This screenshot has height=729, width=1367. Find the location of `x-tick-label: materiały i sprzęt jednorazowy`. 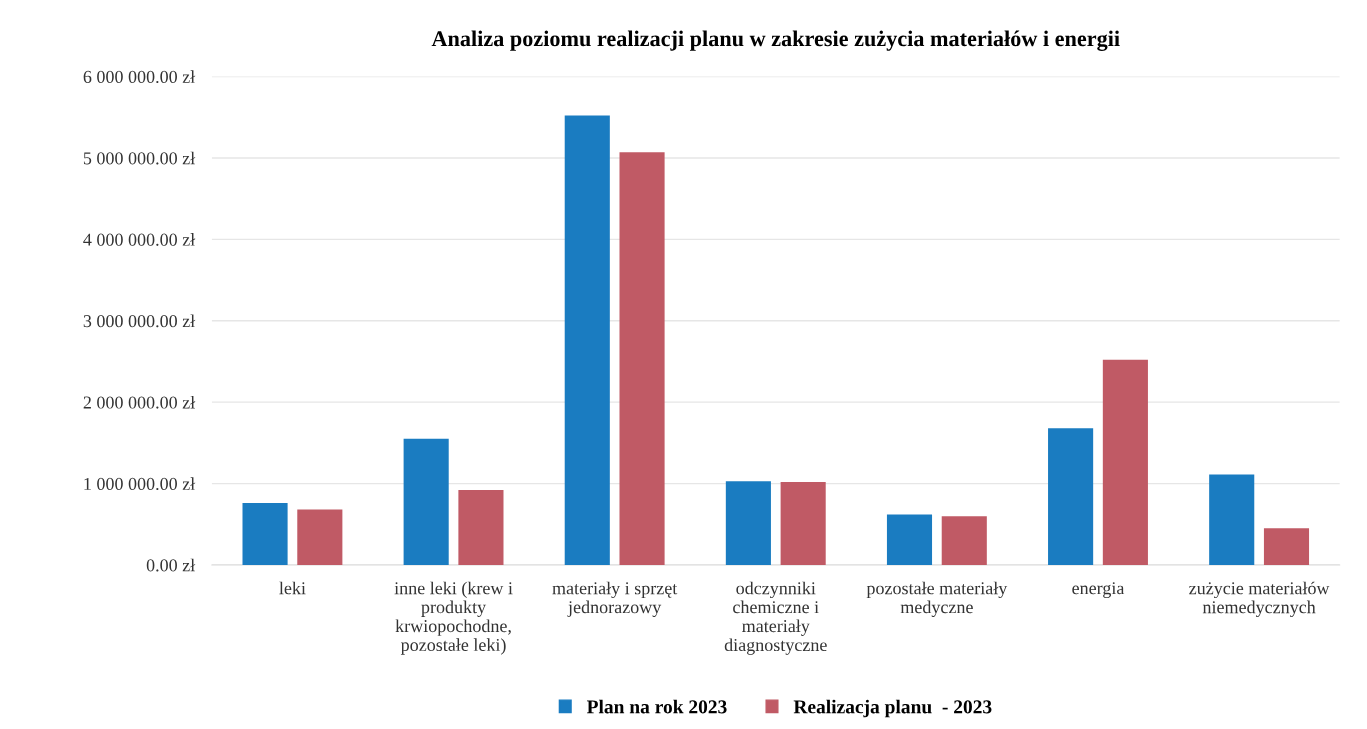

x-tick-label: materiały i sprzęt jednorazowy is located at coordinates (615, 599).